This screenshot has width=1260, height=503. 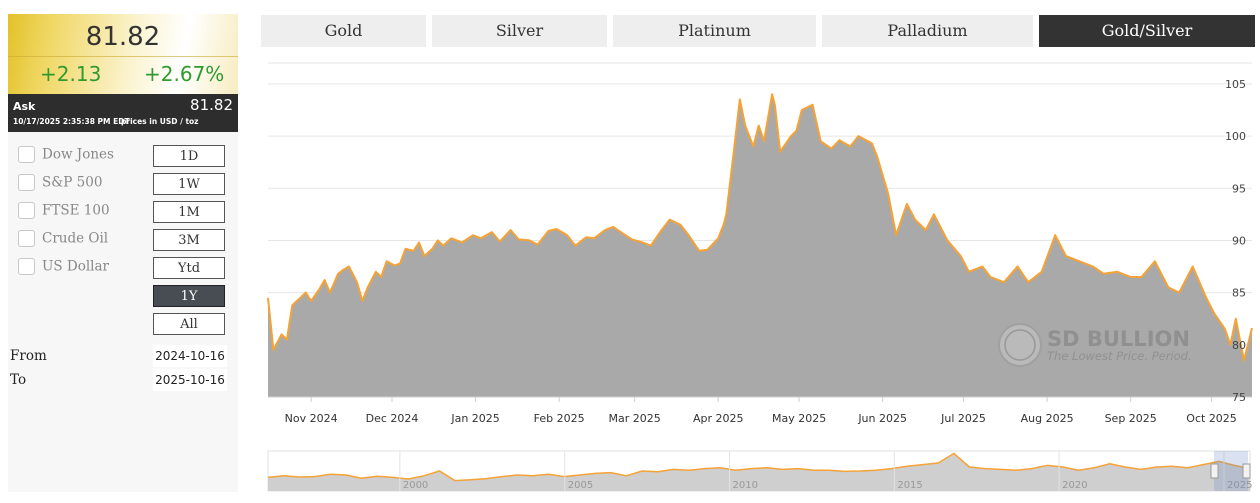 I want to click on range-button-1d: 1D, so click(x=189, y=156).